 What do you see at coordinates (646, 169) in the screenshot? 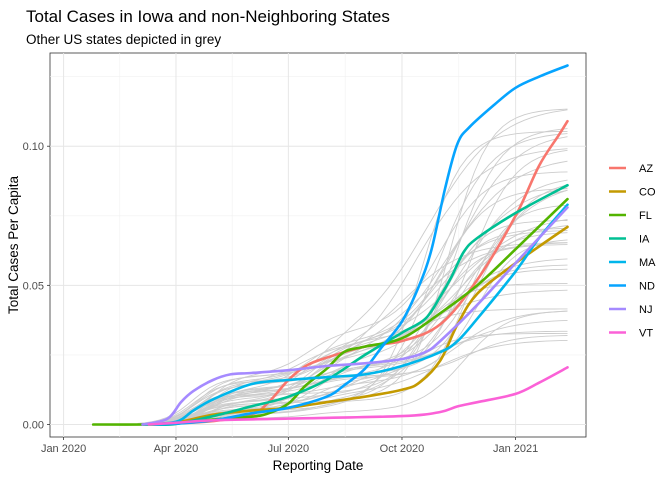
I see `legend-label-az: AZ` at bounding box center [646, 169].